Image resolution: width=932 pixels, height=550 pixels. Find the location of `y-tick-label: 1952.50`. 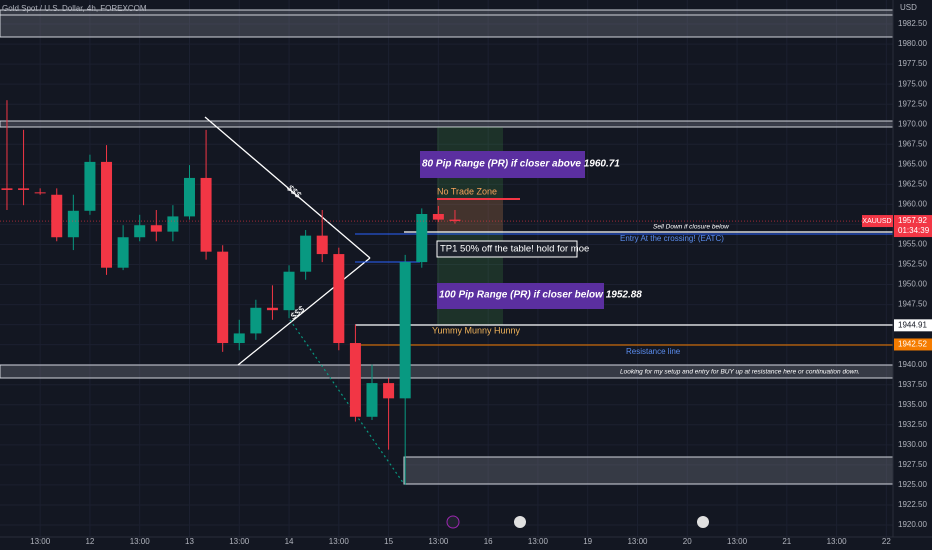

y-tick-label: 1952.50 is located at coordinates (912, 264).